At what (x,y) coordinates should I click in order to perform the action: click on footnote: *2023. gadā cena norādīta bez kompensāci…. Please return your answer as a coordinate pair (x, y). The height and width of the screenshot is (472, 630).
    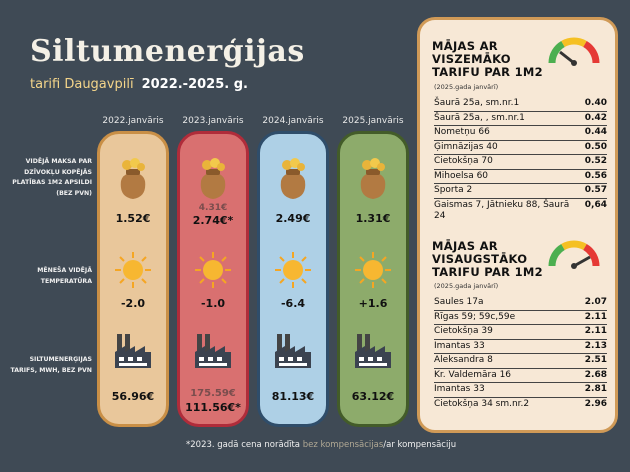
    Looking at the image, I should click on (321, 445).